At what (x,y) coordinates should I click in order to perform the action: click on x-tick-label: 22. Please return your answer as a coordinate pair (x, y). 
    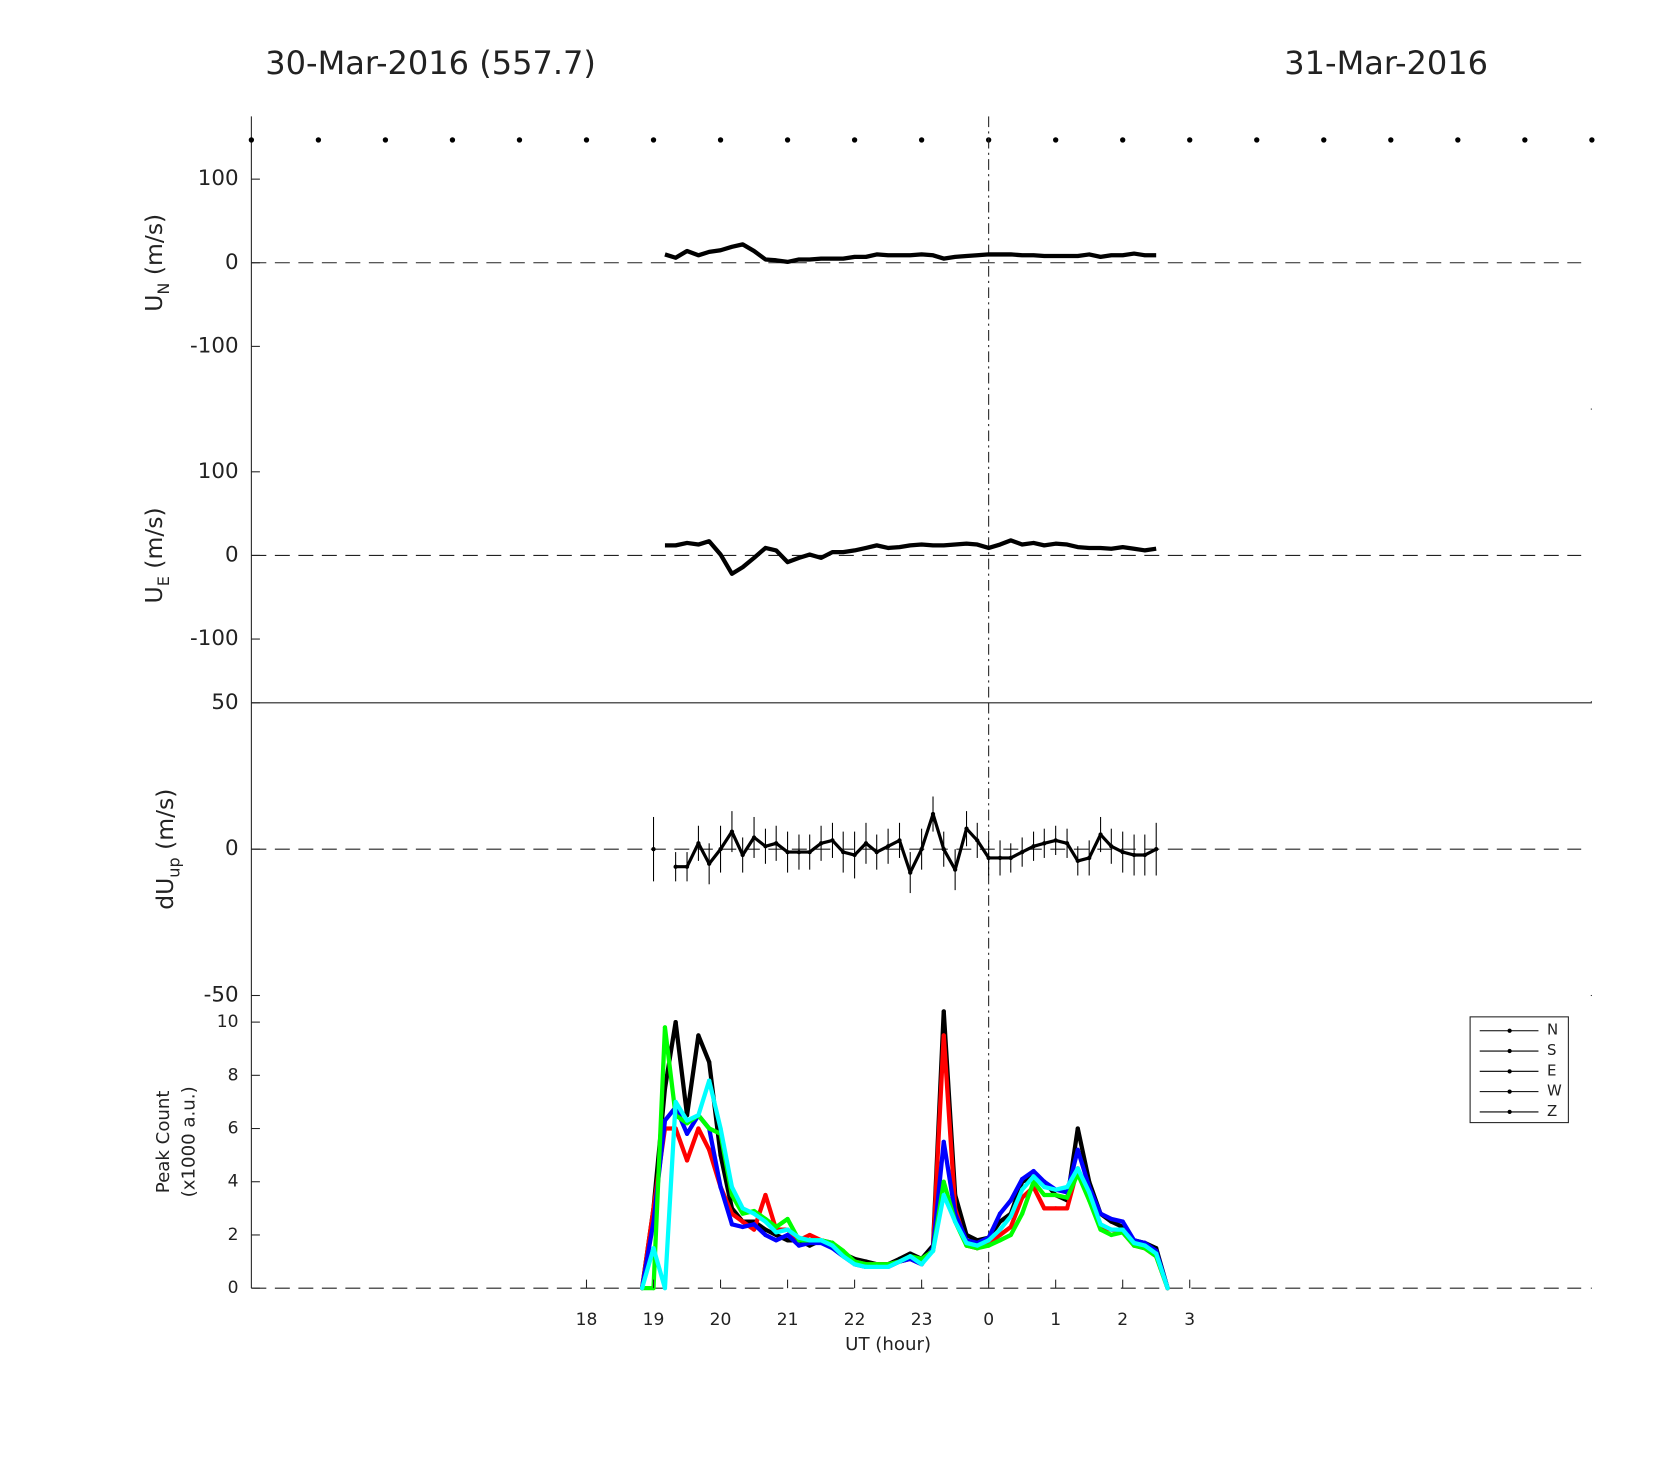
    Looking at the image, I should click on (855, 1320).